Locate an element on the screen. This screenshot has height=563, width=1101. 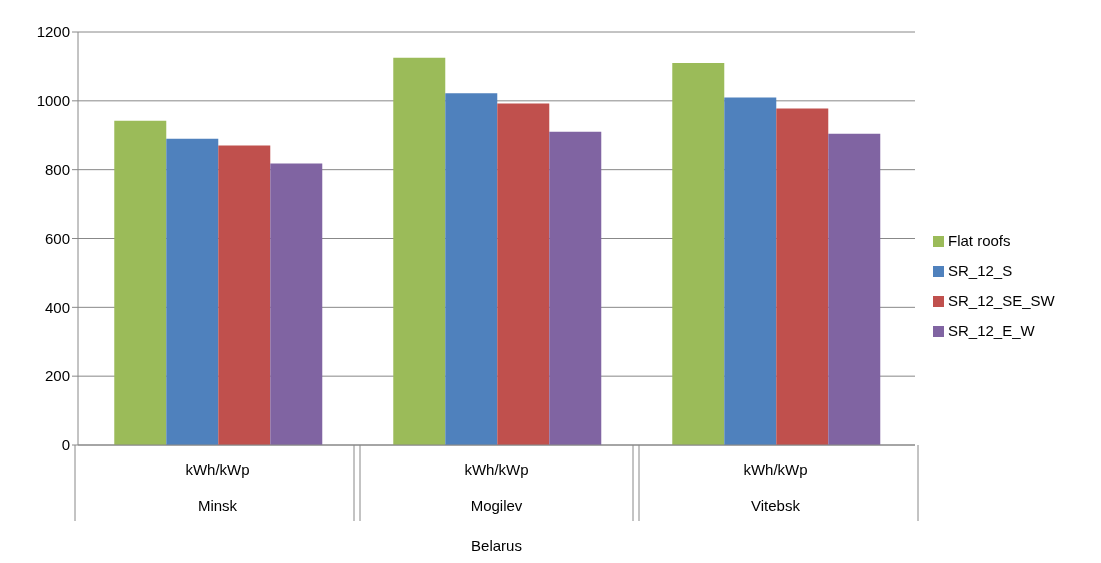
y-tick-label: 200 is located at coordinates (57, 376).